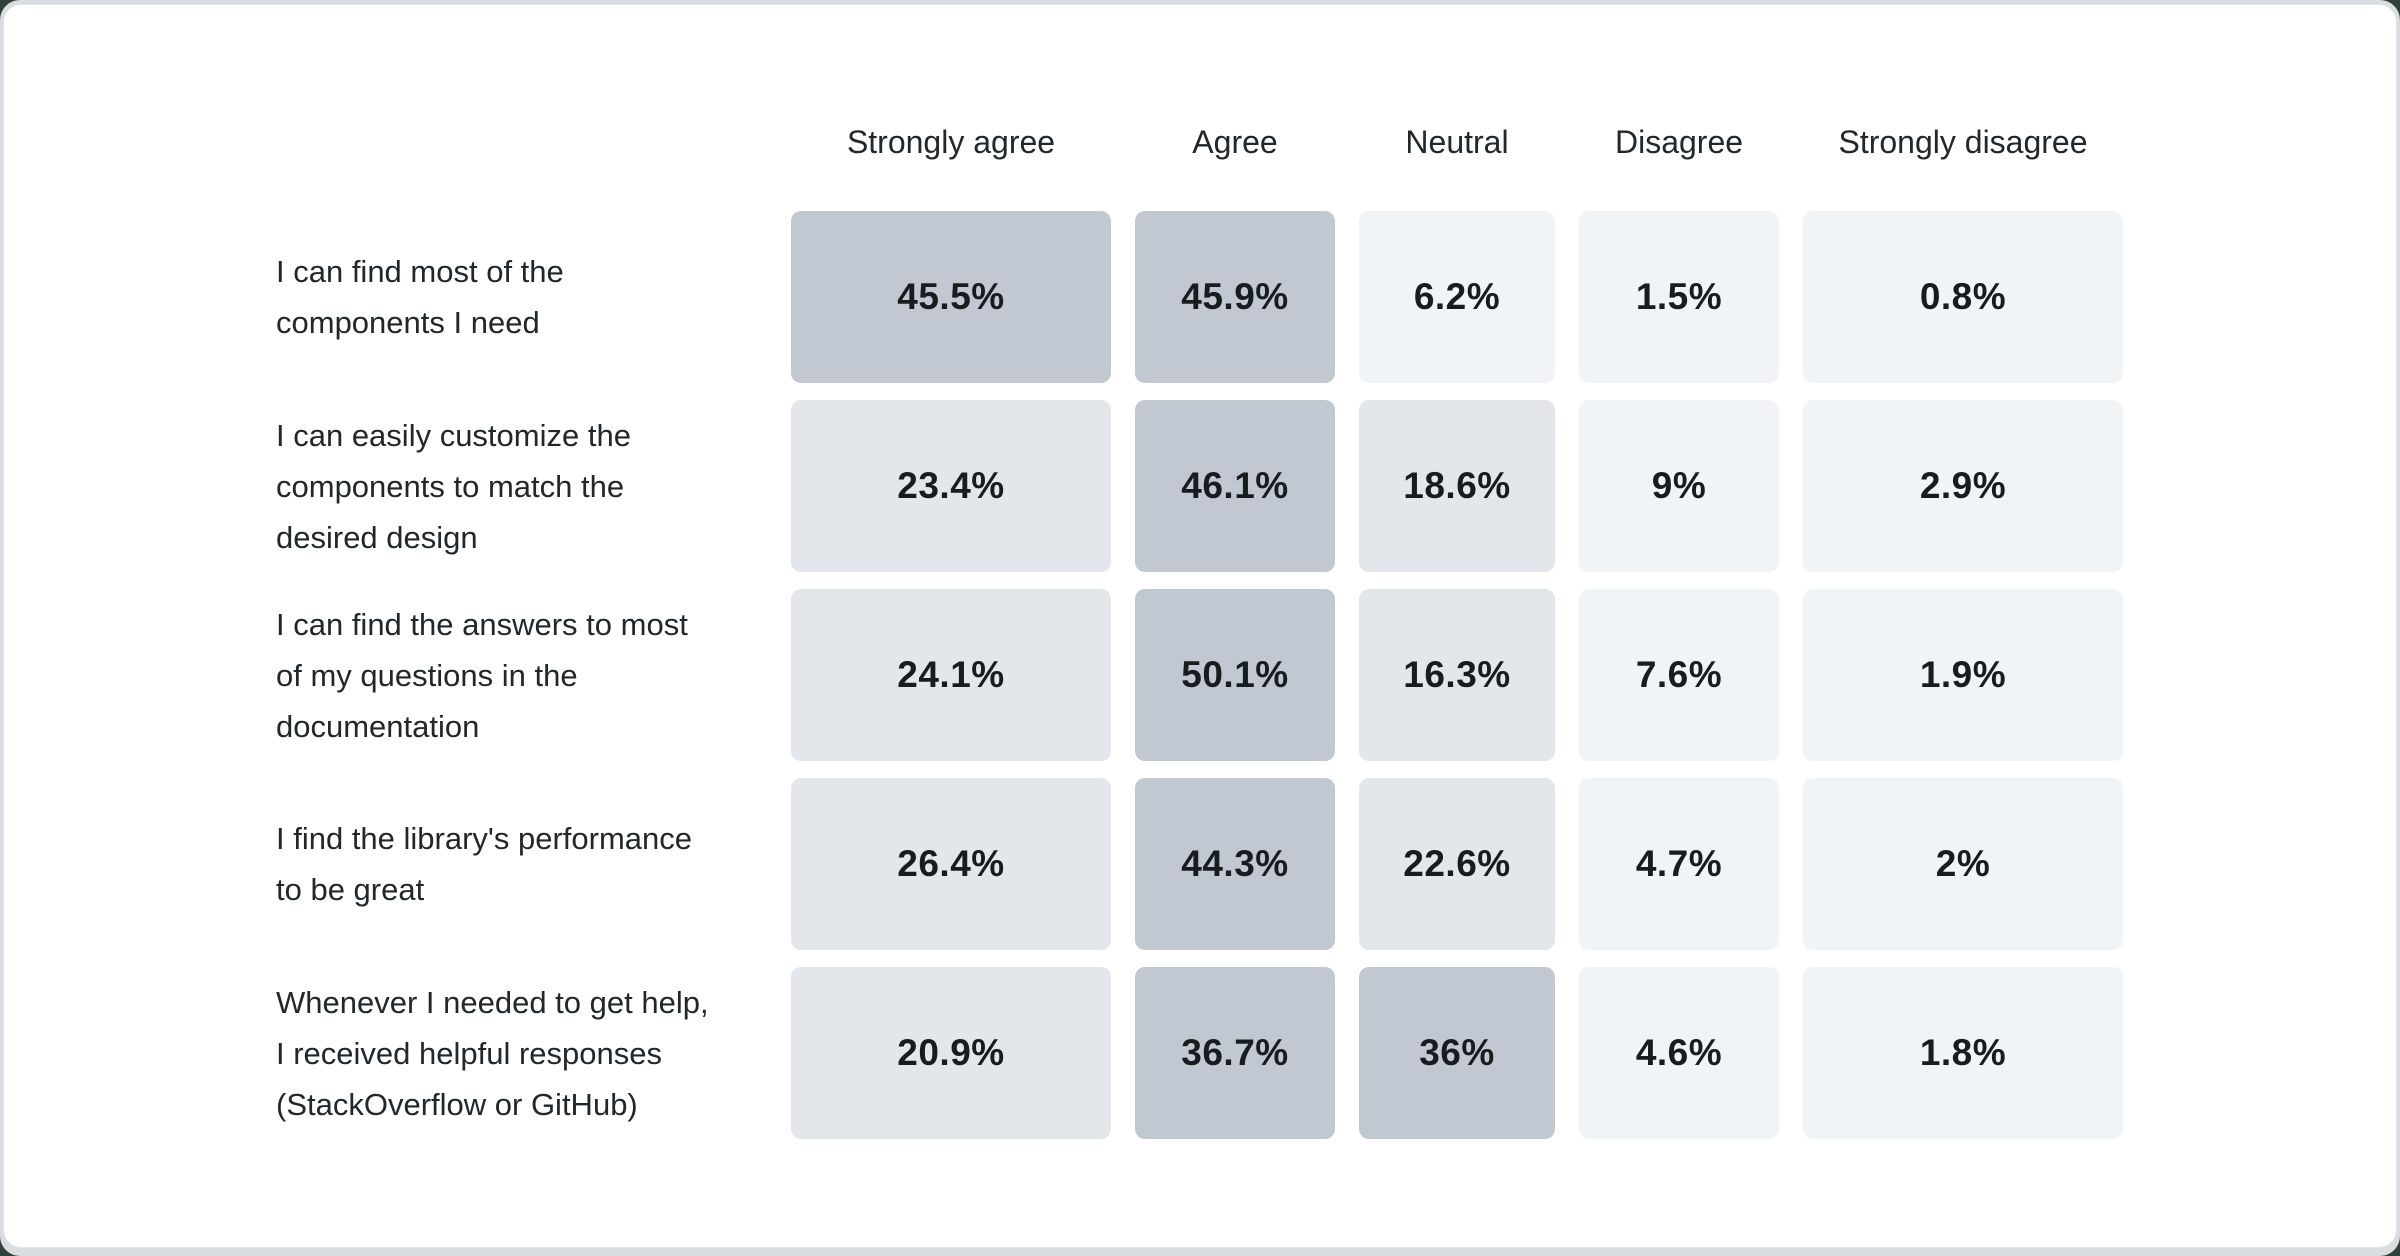 The width and height of the screenshot is (2400, 1256). What do you see at coordinates (1963, 486) in the screenshot?
I see `heatmap-cell: 2.9%` at bounding box center [1963, 486].